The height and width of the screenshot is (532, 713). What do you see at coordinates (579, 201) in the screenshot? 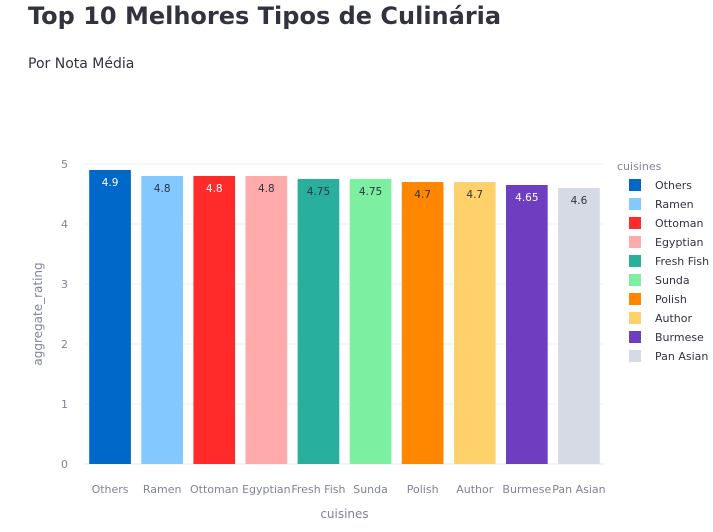
I see `bar-value-label: 4.6` at bounding box center [579, 201].